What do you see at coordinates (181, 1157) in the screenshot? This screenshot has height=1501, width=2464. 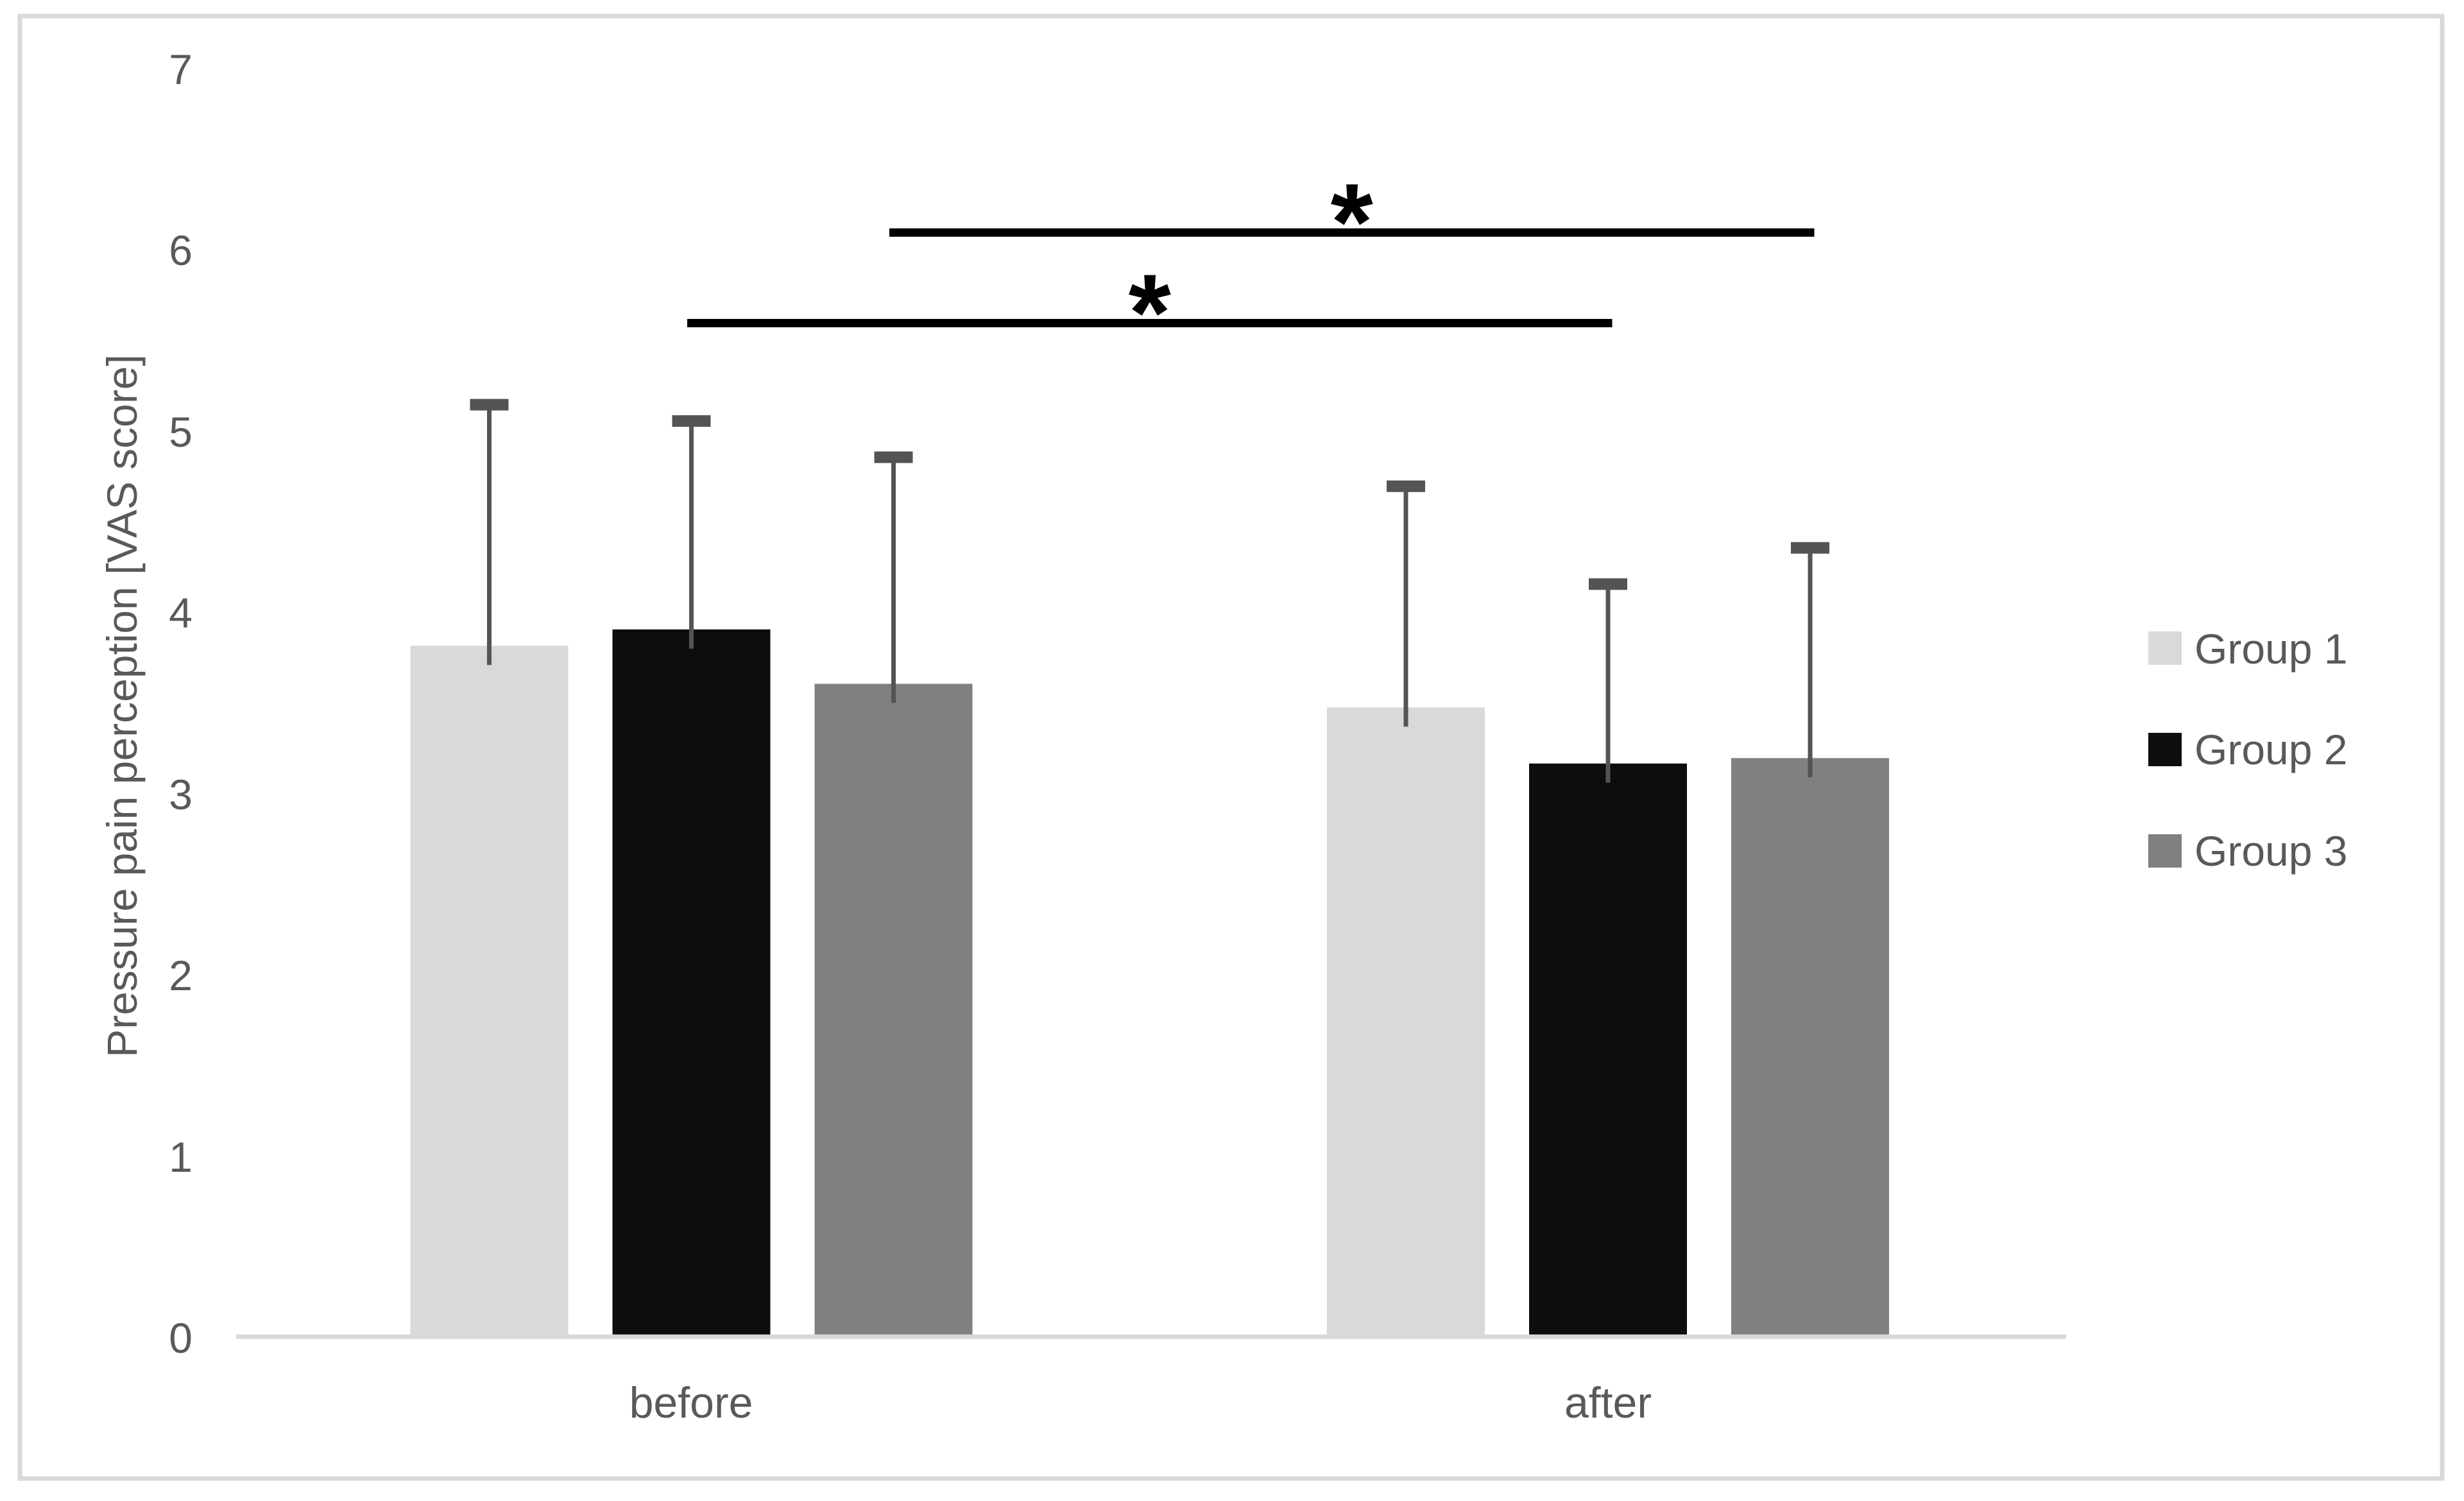 I see `y-tick-label-1: 1` at bounding box center [181, 1157].